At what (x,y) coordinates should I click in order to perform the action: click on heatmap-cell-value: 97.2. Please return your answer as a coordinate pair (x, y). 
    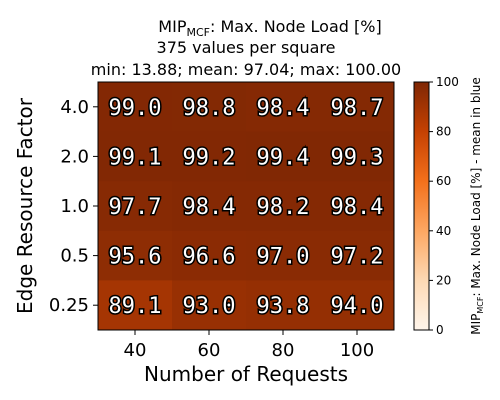
    Looking at the image, I should click on (357, 257).